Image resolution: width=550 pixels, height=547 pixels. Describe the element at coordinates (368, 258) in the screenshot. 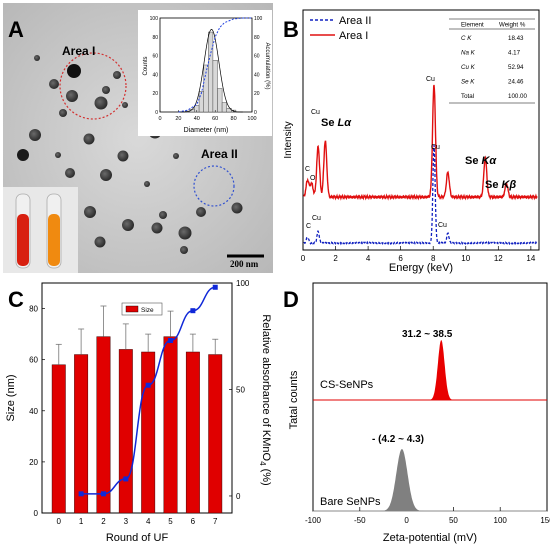

I see `spectrum-xtick: 4` at that location.